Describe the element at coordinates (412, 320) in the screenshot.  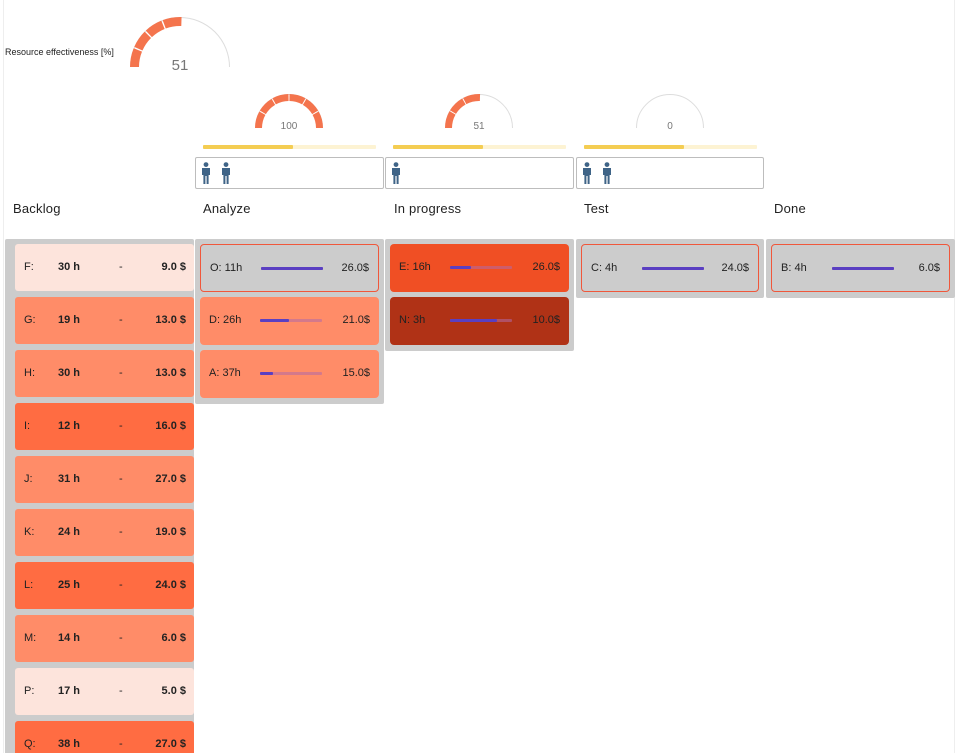
I see `card-label: N: 3h` at that location.